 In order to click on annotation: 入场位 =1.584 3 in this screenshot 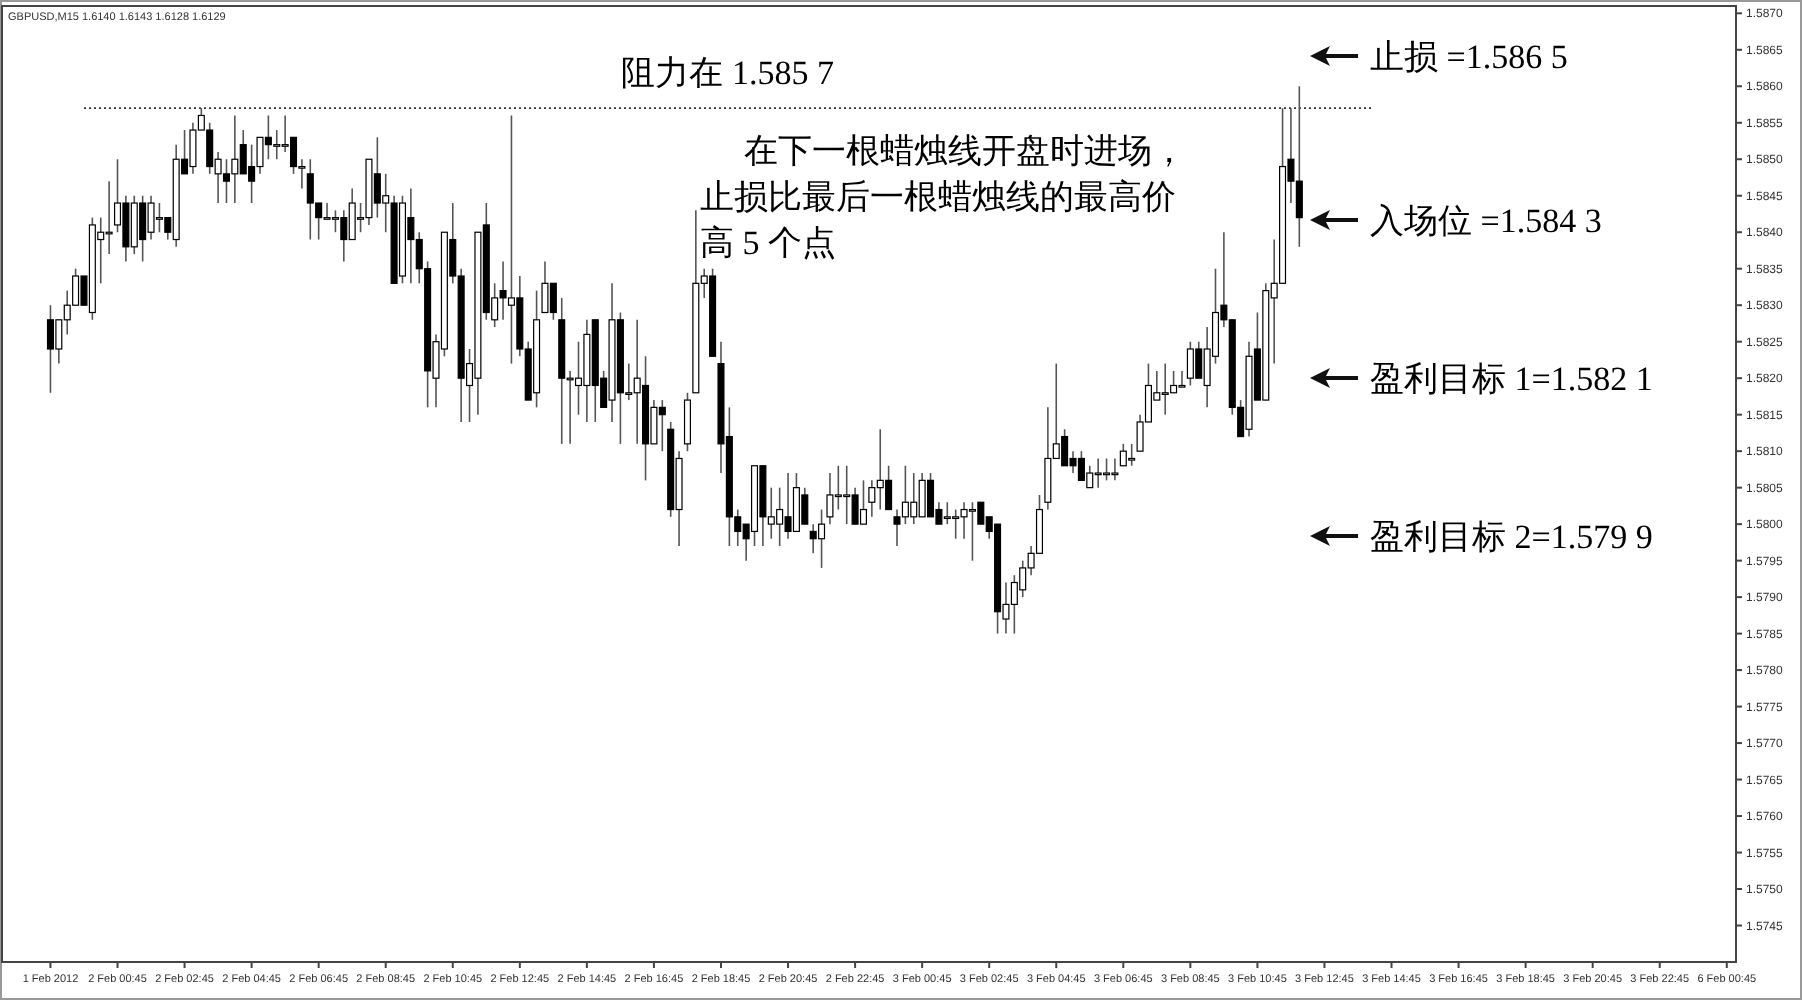, I will do `click(1486, 221)`.